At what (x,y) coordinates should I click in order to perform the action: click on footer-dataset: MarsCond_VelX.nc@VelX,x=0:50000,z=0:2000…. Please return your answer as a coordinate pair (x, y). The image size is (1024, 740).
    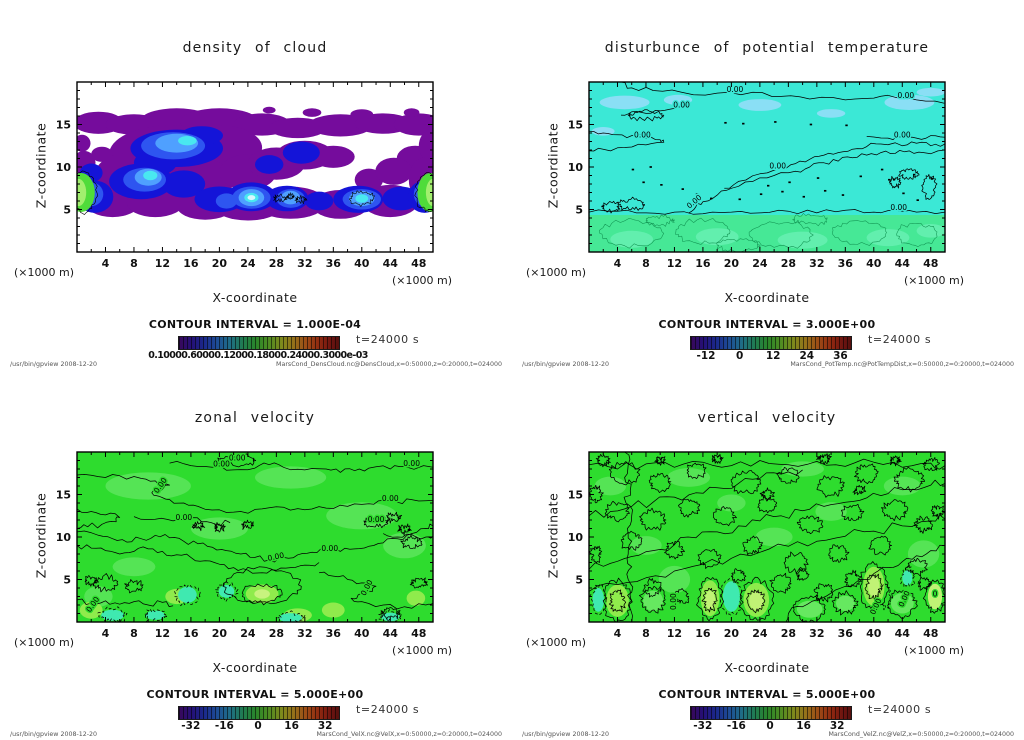
    Looking at the image, I should click on (409, 734).